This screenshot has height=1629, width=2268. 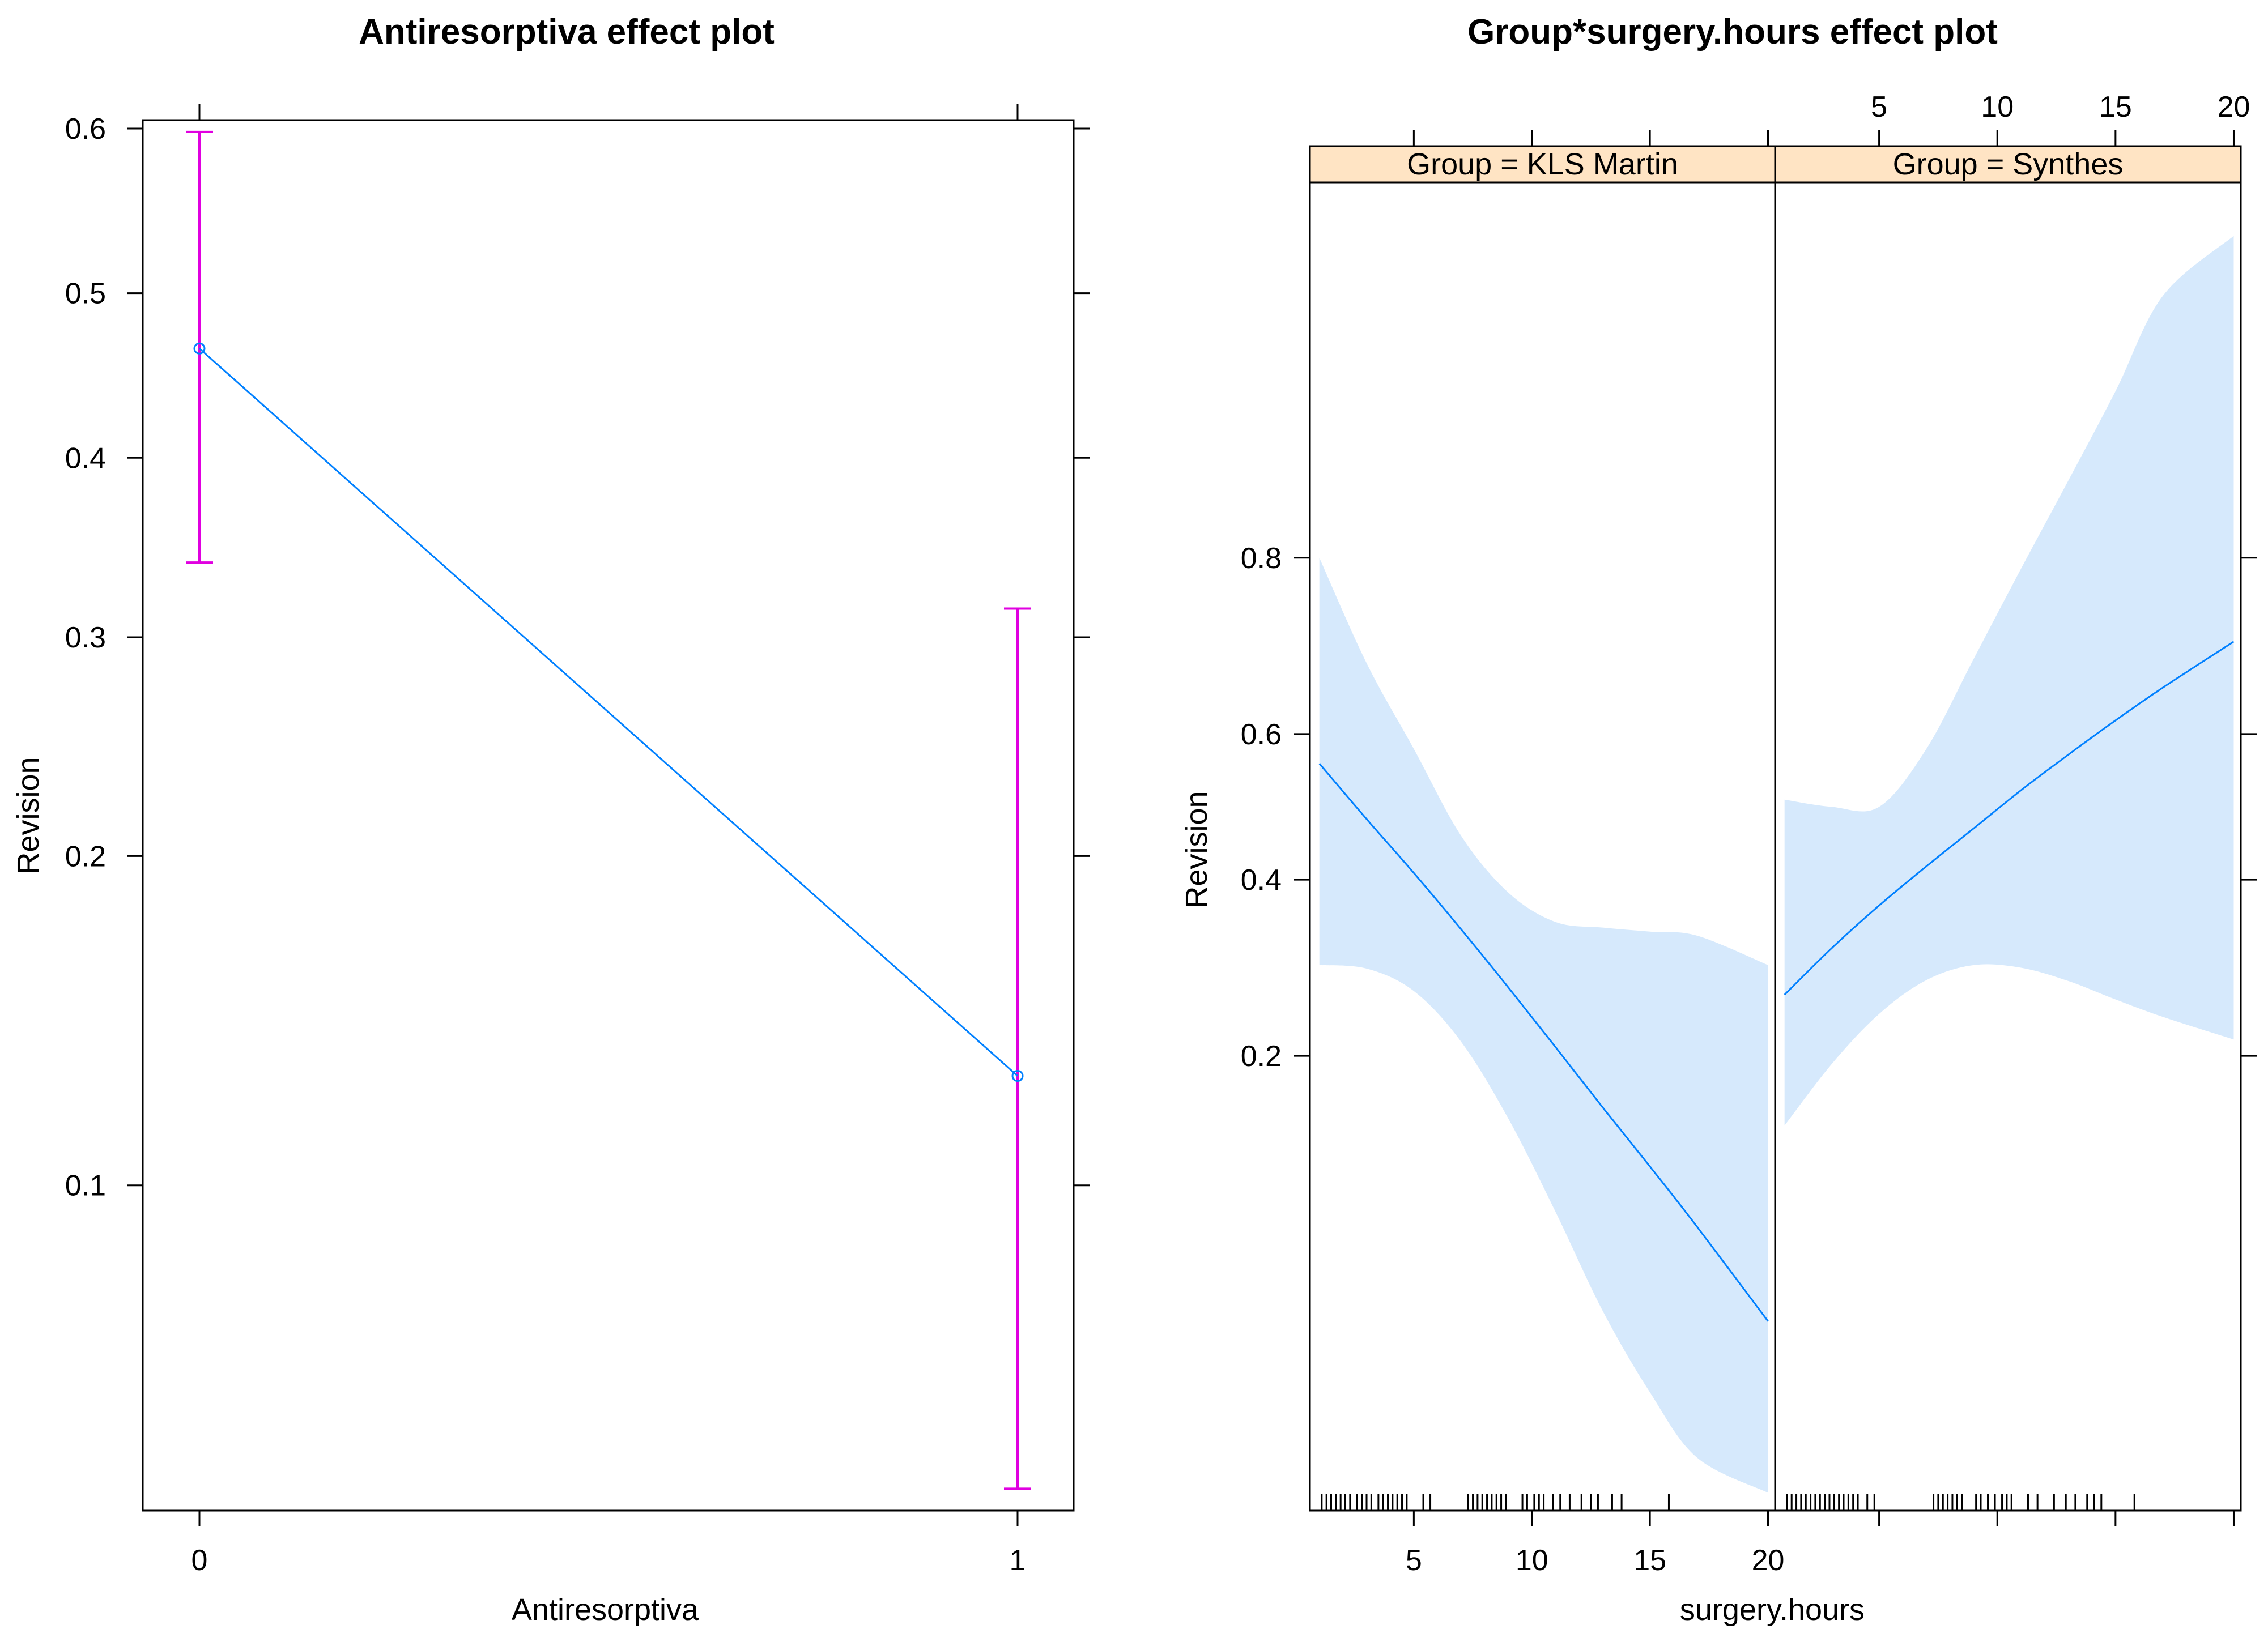 I want to click on right-y-tick-label: 0.8, so click(x=1261, y=558).